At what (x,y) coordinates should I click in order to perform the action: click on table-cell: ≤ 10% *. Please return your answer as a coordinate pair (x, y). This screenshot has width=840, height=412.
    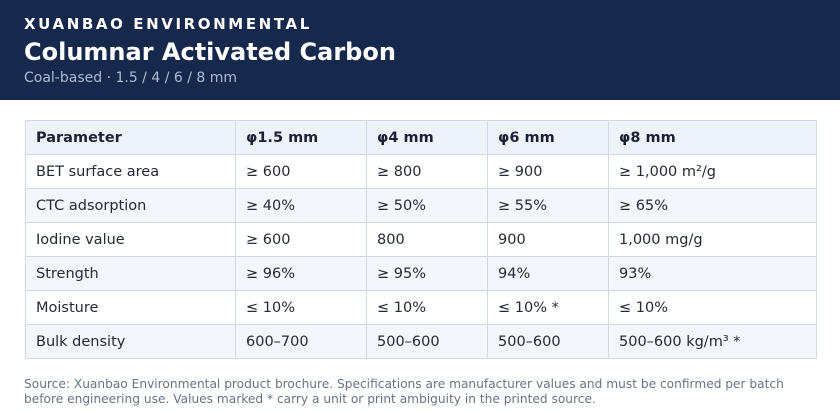
    Looking at the image, I should click on (548, 307).